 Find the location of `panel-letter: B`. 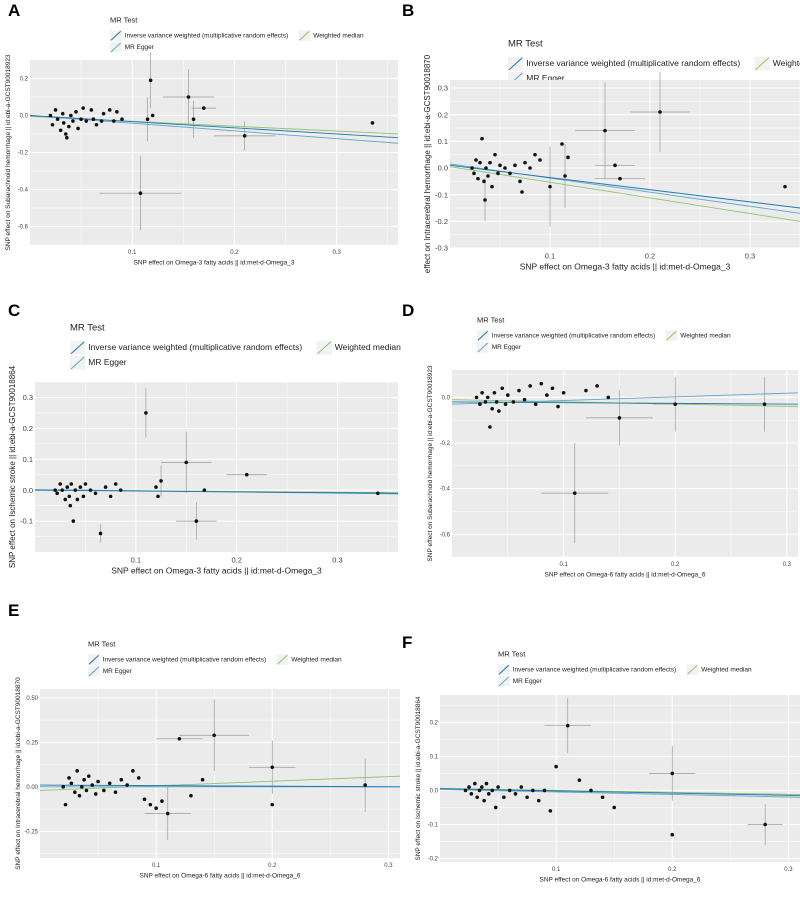

panel-letter: B is located at coordinates (408, 10).